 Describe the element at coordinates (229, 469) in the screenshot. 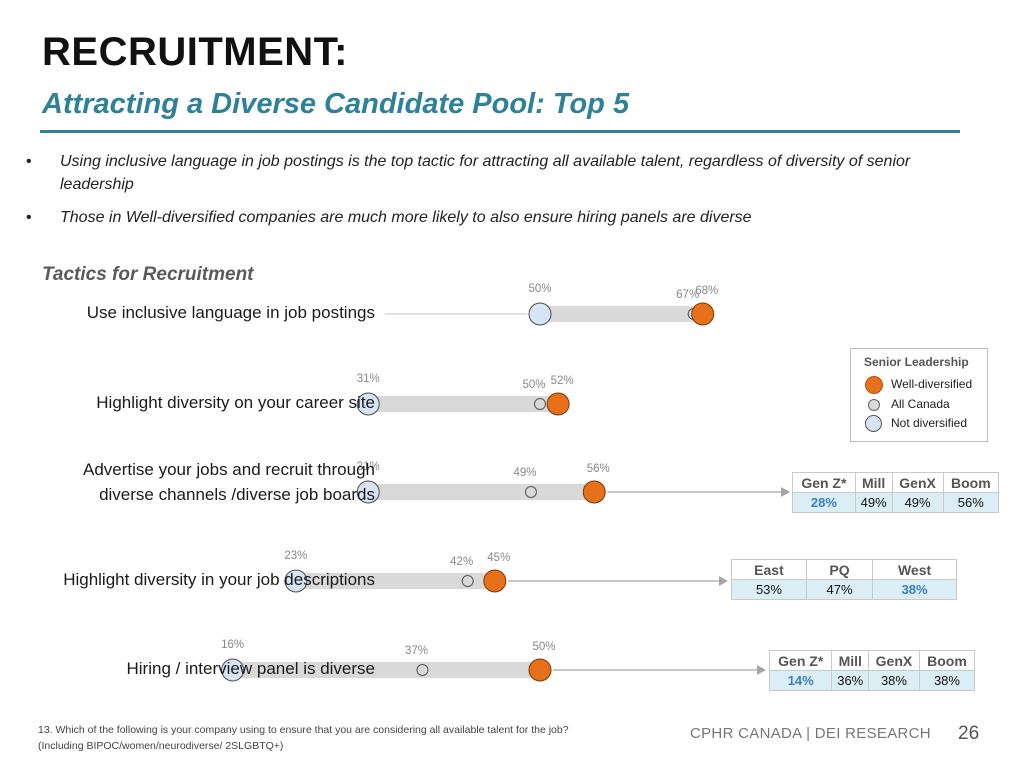

I see `tactic-label-line: Advertise your jobs and recruit through` at that location.